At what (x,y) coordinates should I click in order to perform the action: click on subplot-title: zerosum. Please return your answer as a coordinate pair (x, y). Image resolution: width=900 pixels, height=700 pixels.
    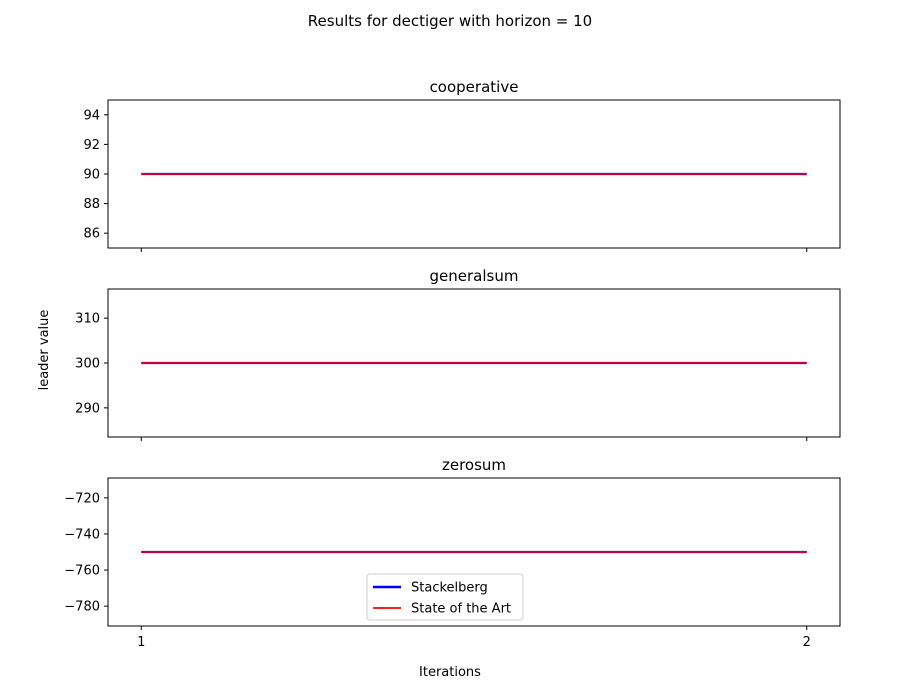
    Looking at the image, I should click on (474, 465).